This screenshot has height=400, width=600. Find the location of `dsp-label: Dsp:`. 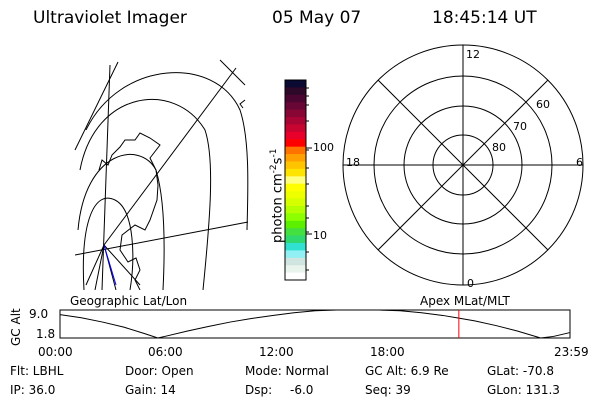

dsp-label: Dsp: is located at coordinates (259, 390).